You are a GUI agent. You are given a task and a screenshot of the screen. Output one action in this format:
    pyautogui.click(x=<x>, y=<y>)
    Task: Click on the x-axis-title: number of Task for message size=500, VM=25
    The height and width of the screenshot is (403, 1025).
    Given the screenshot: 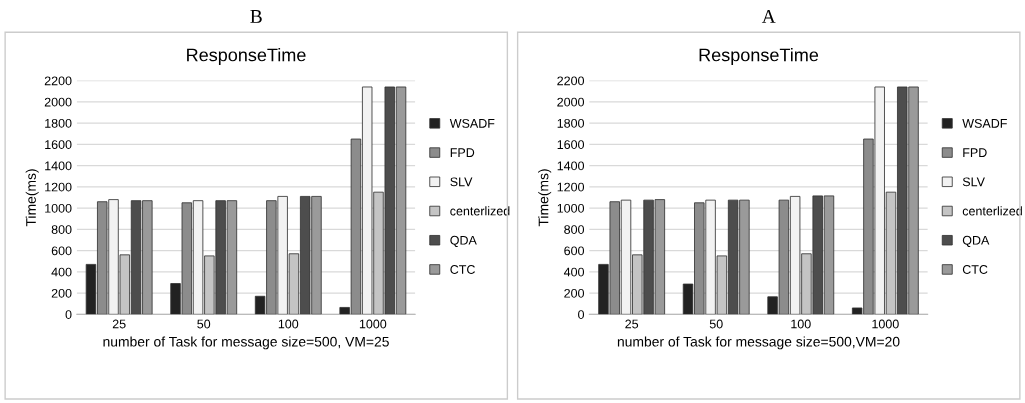 What is the action you would take?
    pyautogui.click(x=246, y=343)
    